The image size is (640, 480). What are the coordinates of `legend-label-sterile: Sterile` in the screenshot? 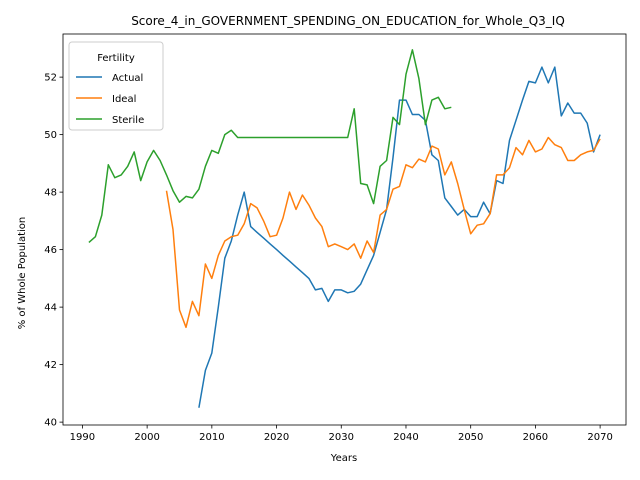 It's located at (128, 120).